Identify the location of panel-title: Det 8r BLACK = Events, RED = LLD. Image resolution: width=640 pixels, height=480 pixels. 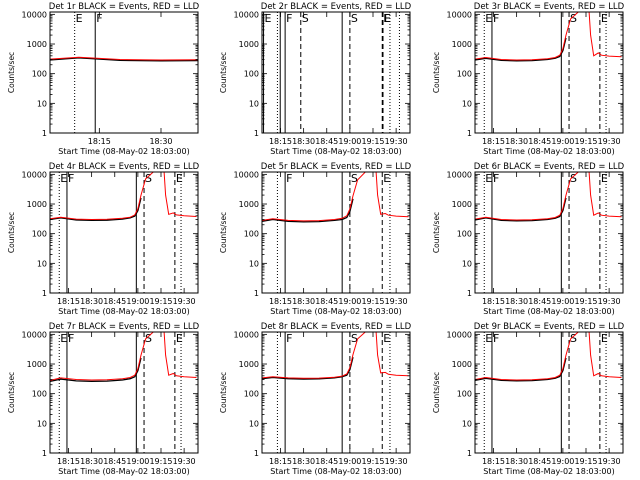
(336, 327).